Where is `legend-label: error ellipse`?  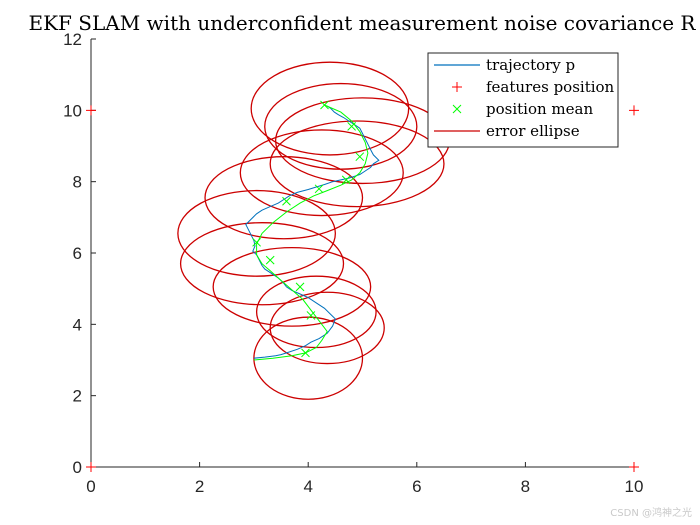 legend-label: error ellipse is located at coordinates (533, 131).